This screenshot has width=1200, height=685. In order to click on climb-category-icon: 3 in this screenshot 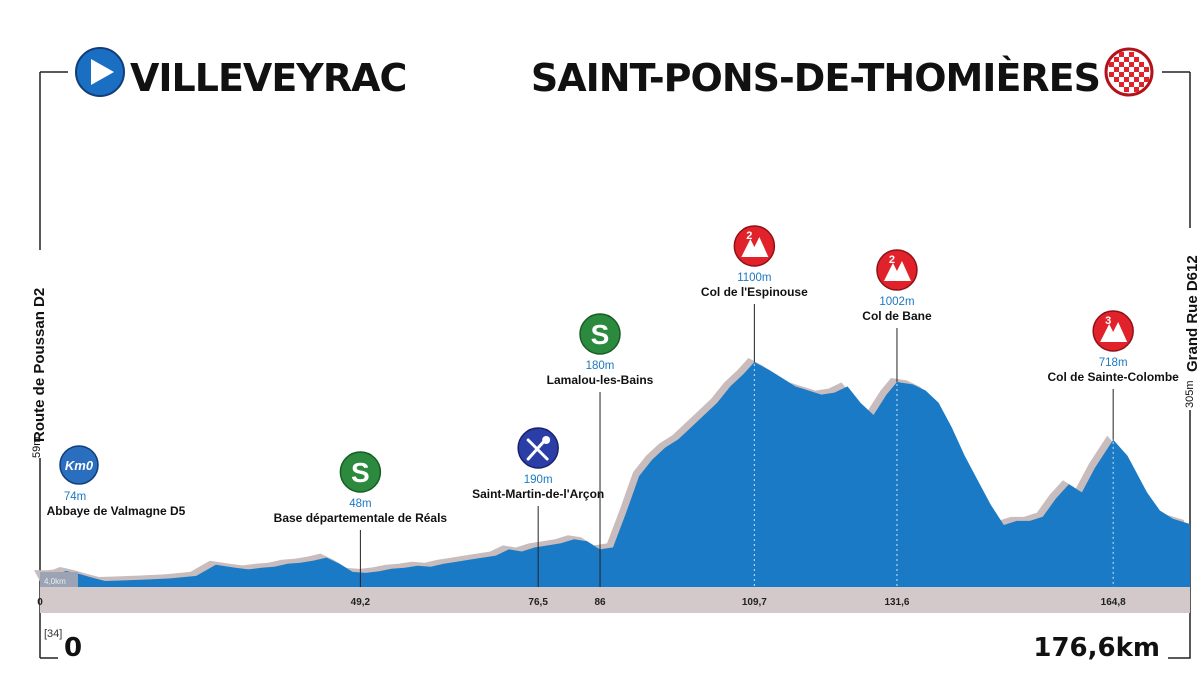, I will do `click(1113, 331)`.